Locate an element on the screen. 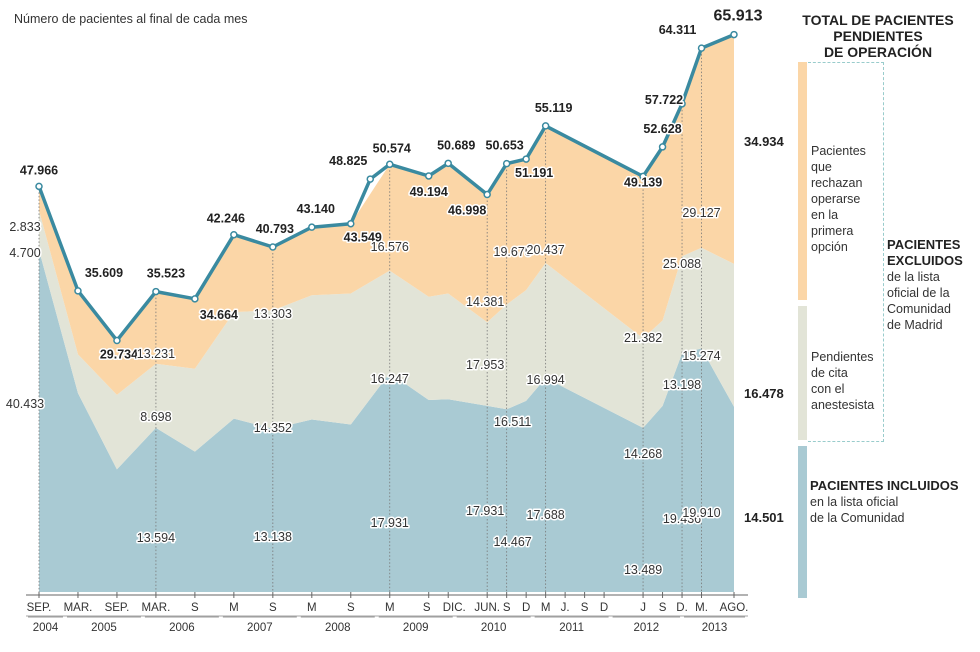 The image size is (980, 652). segment-value-label: 2.833 is located at coordinates (24, 227).